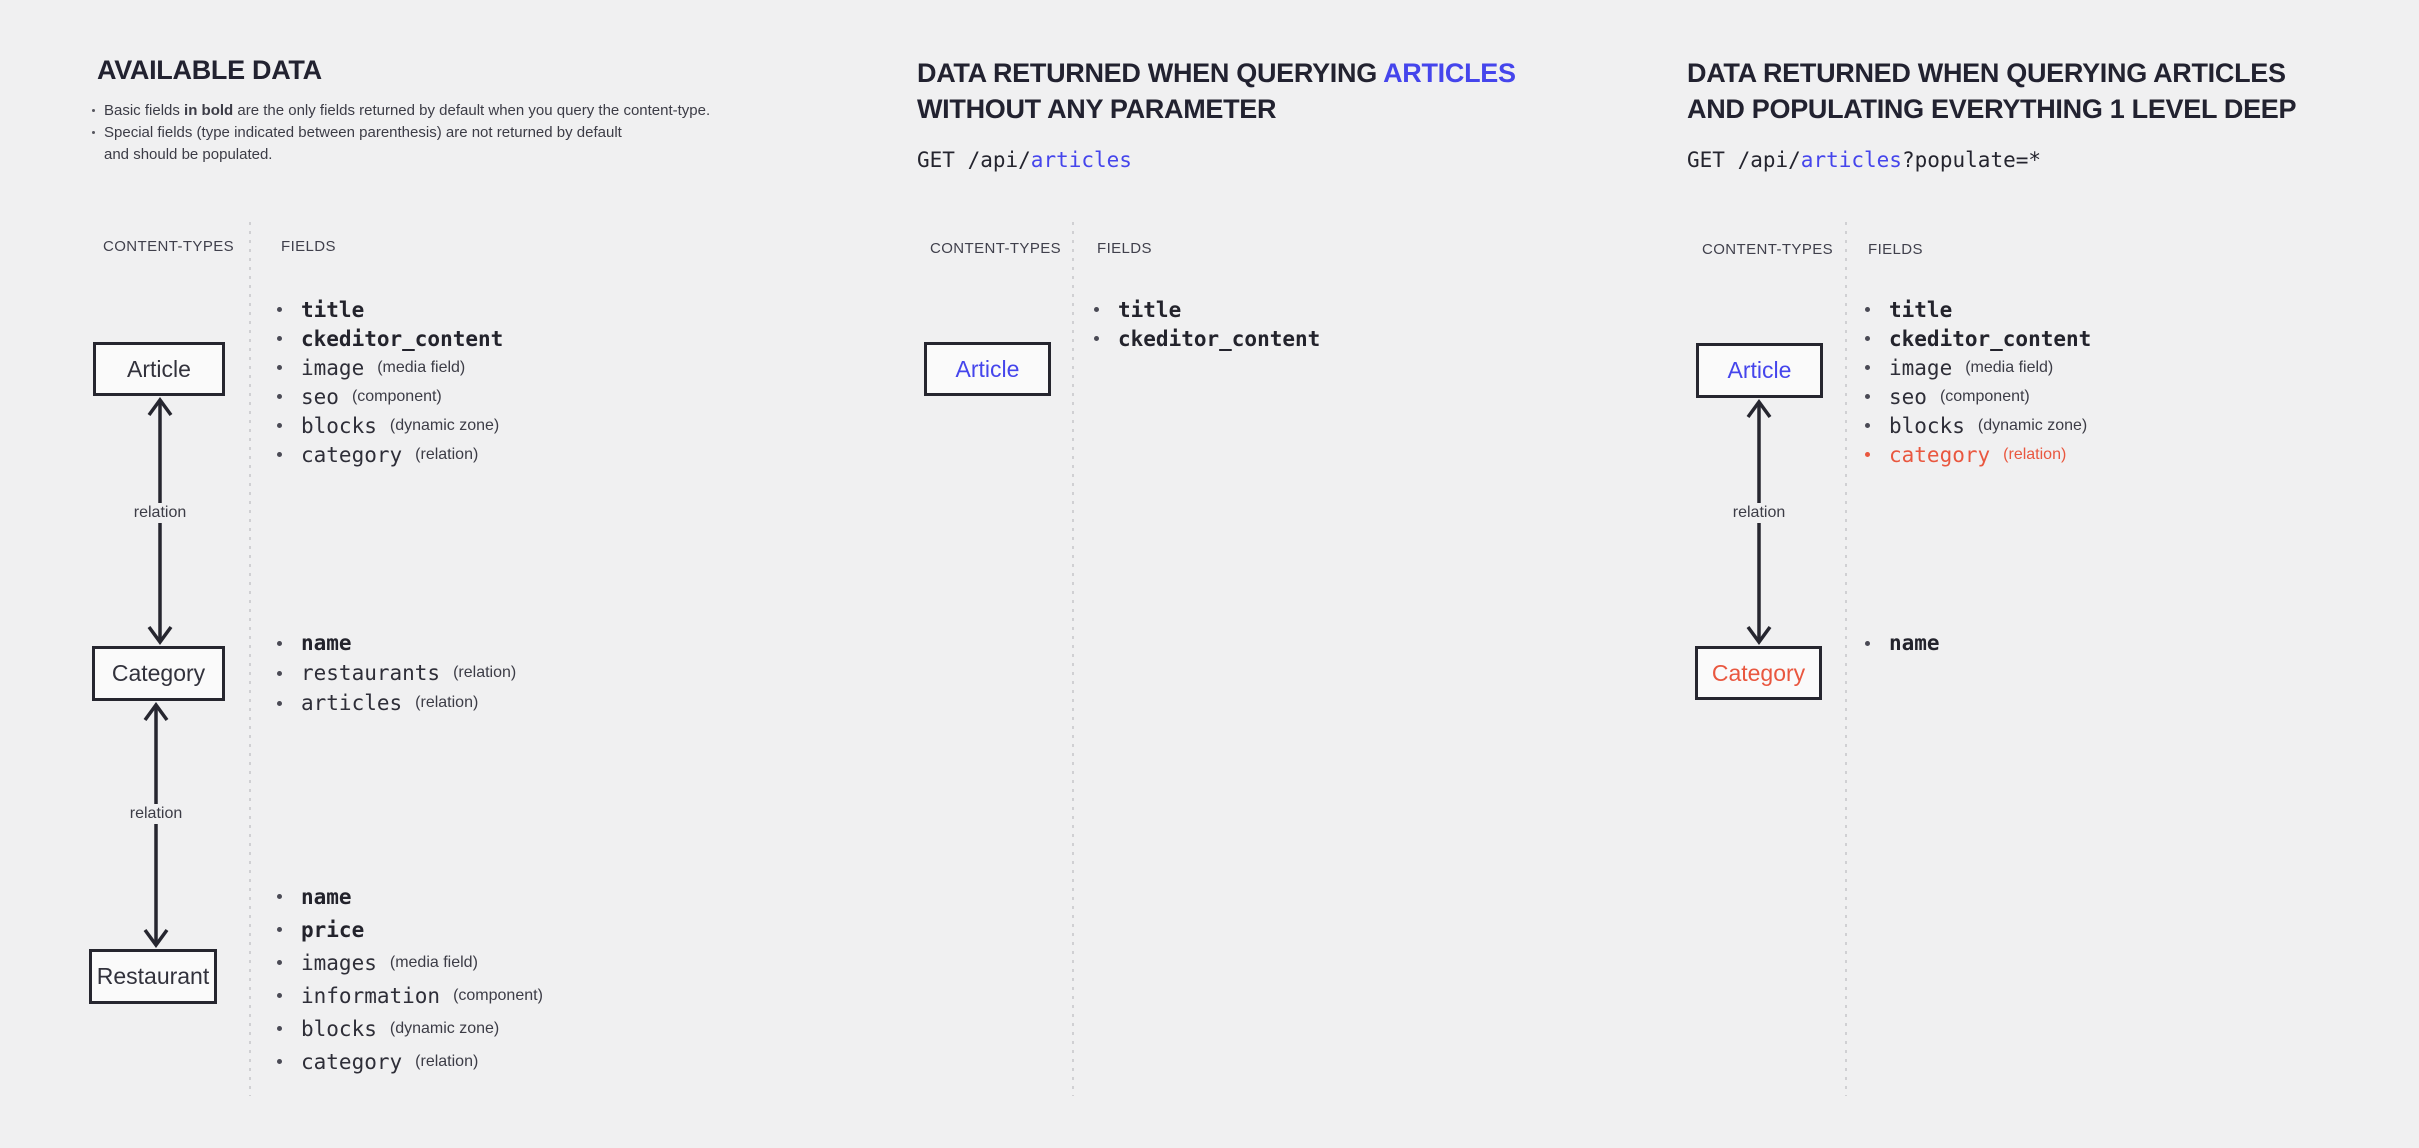 The height and width of the screenshot is (1148, 2419). I want to click on field-row: restaurants (relation), so click(396, 673).